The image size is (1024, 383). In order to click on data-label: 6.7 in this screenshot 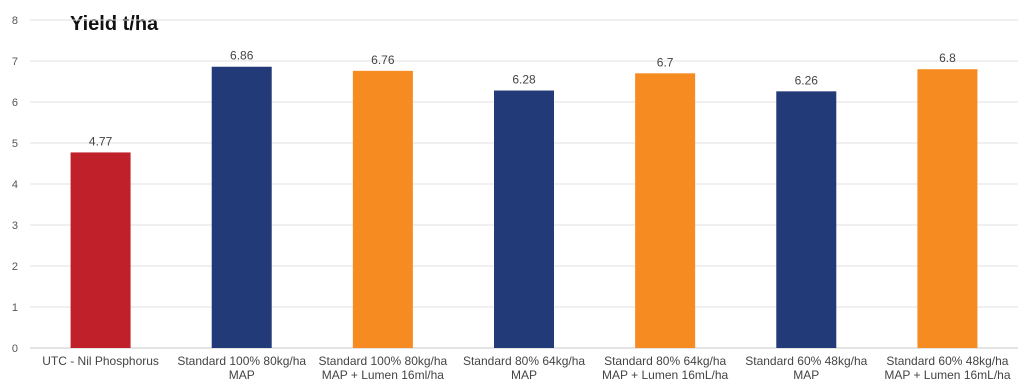, I will do `click(665, 62)`.